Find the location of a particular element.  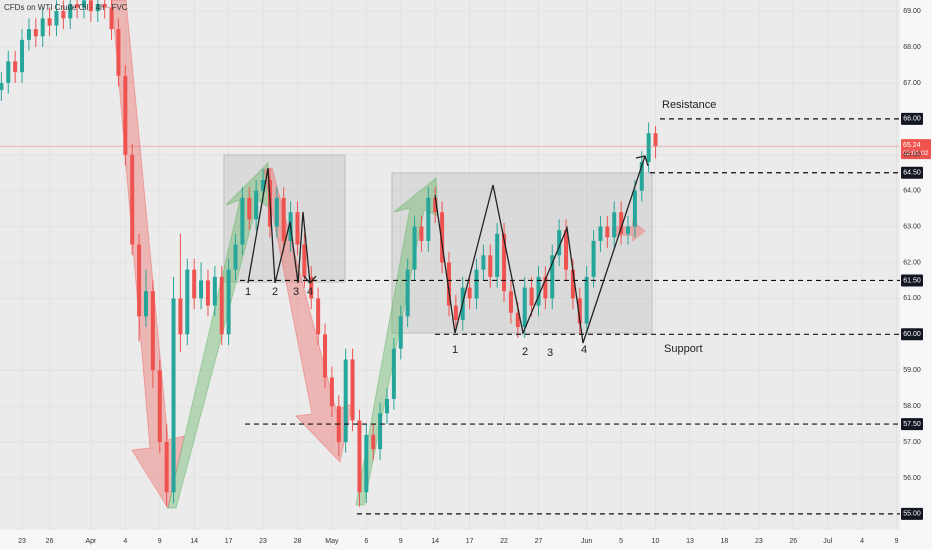

x-tick-label: 10 is located at coordinates (656, 541).